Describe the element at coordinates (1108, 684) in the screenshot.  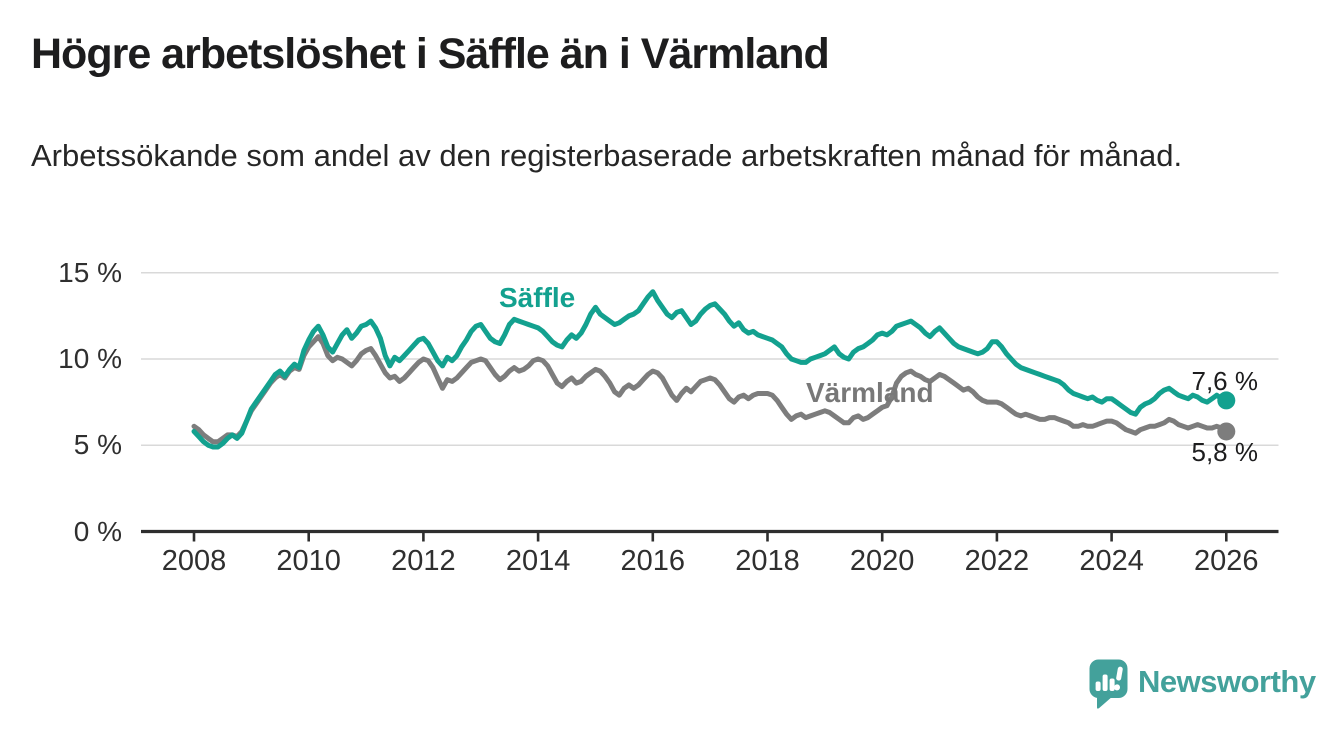
I see `newsworthy-logo-icon` at that location.